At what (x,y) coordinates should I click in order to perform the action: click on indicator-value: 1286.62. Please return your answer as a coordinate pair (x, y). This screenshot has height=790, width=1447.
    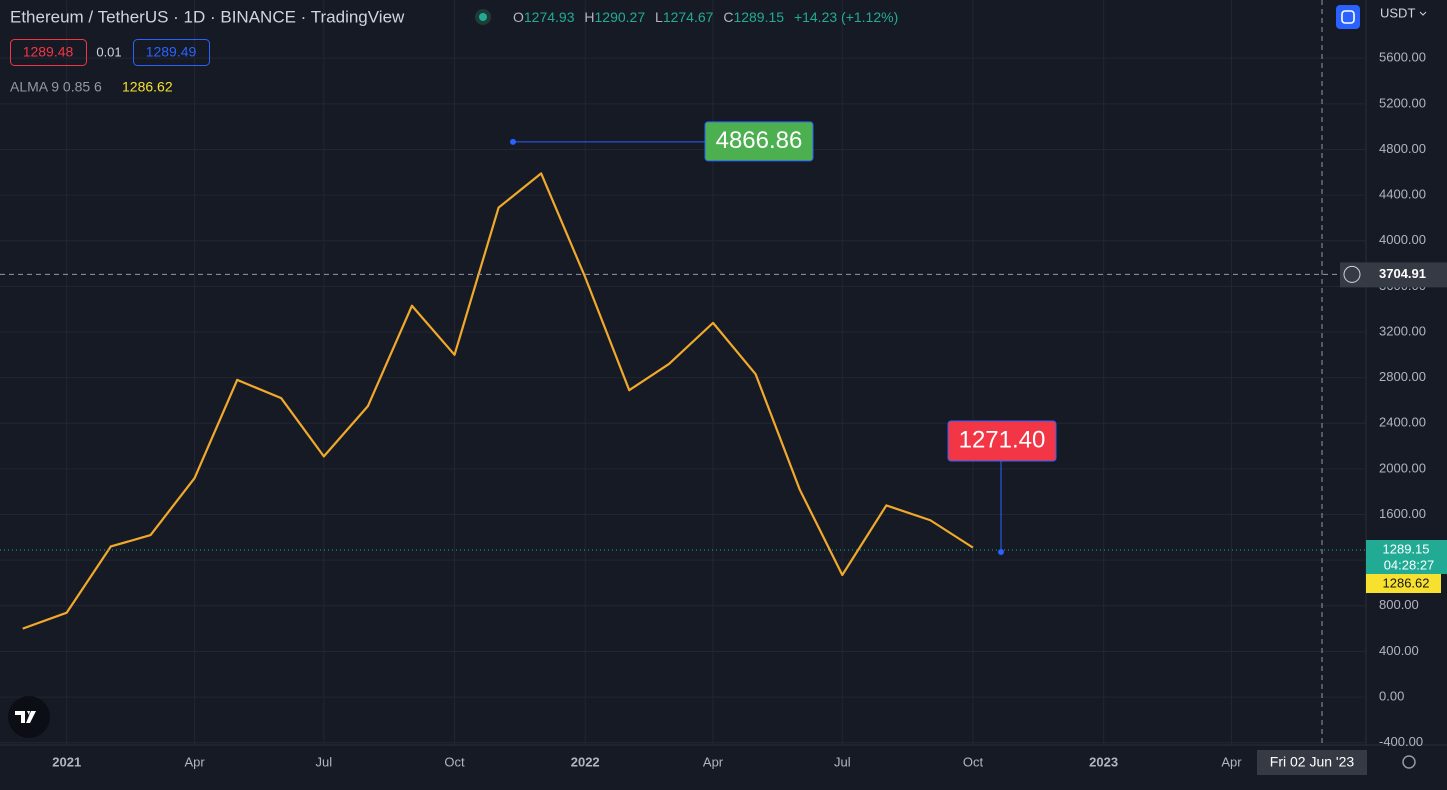
    Looking at the image, I should click on (147, 87).